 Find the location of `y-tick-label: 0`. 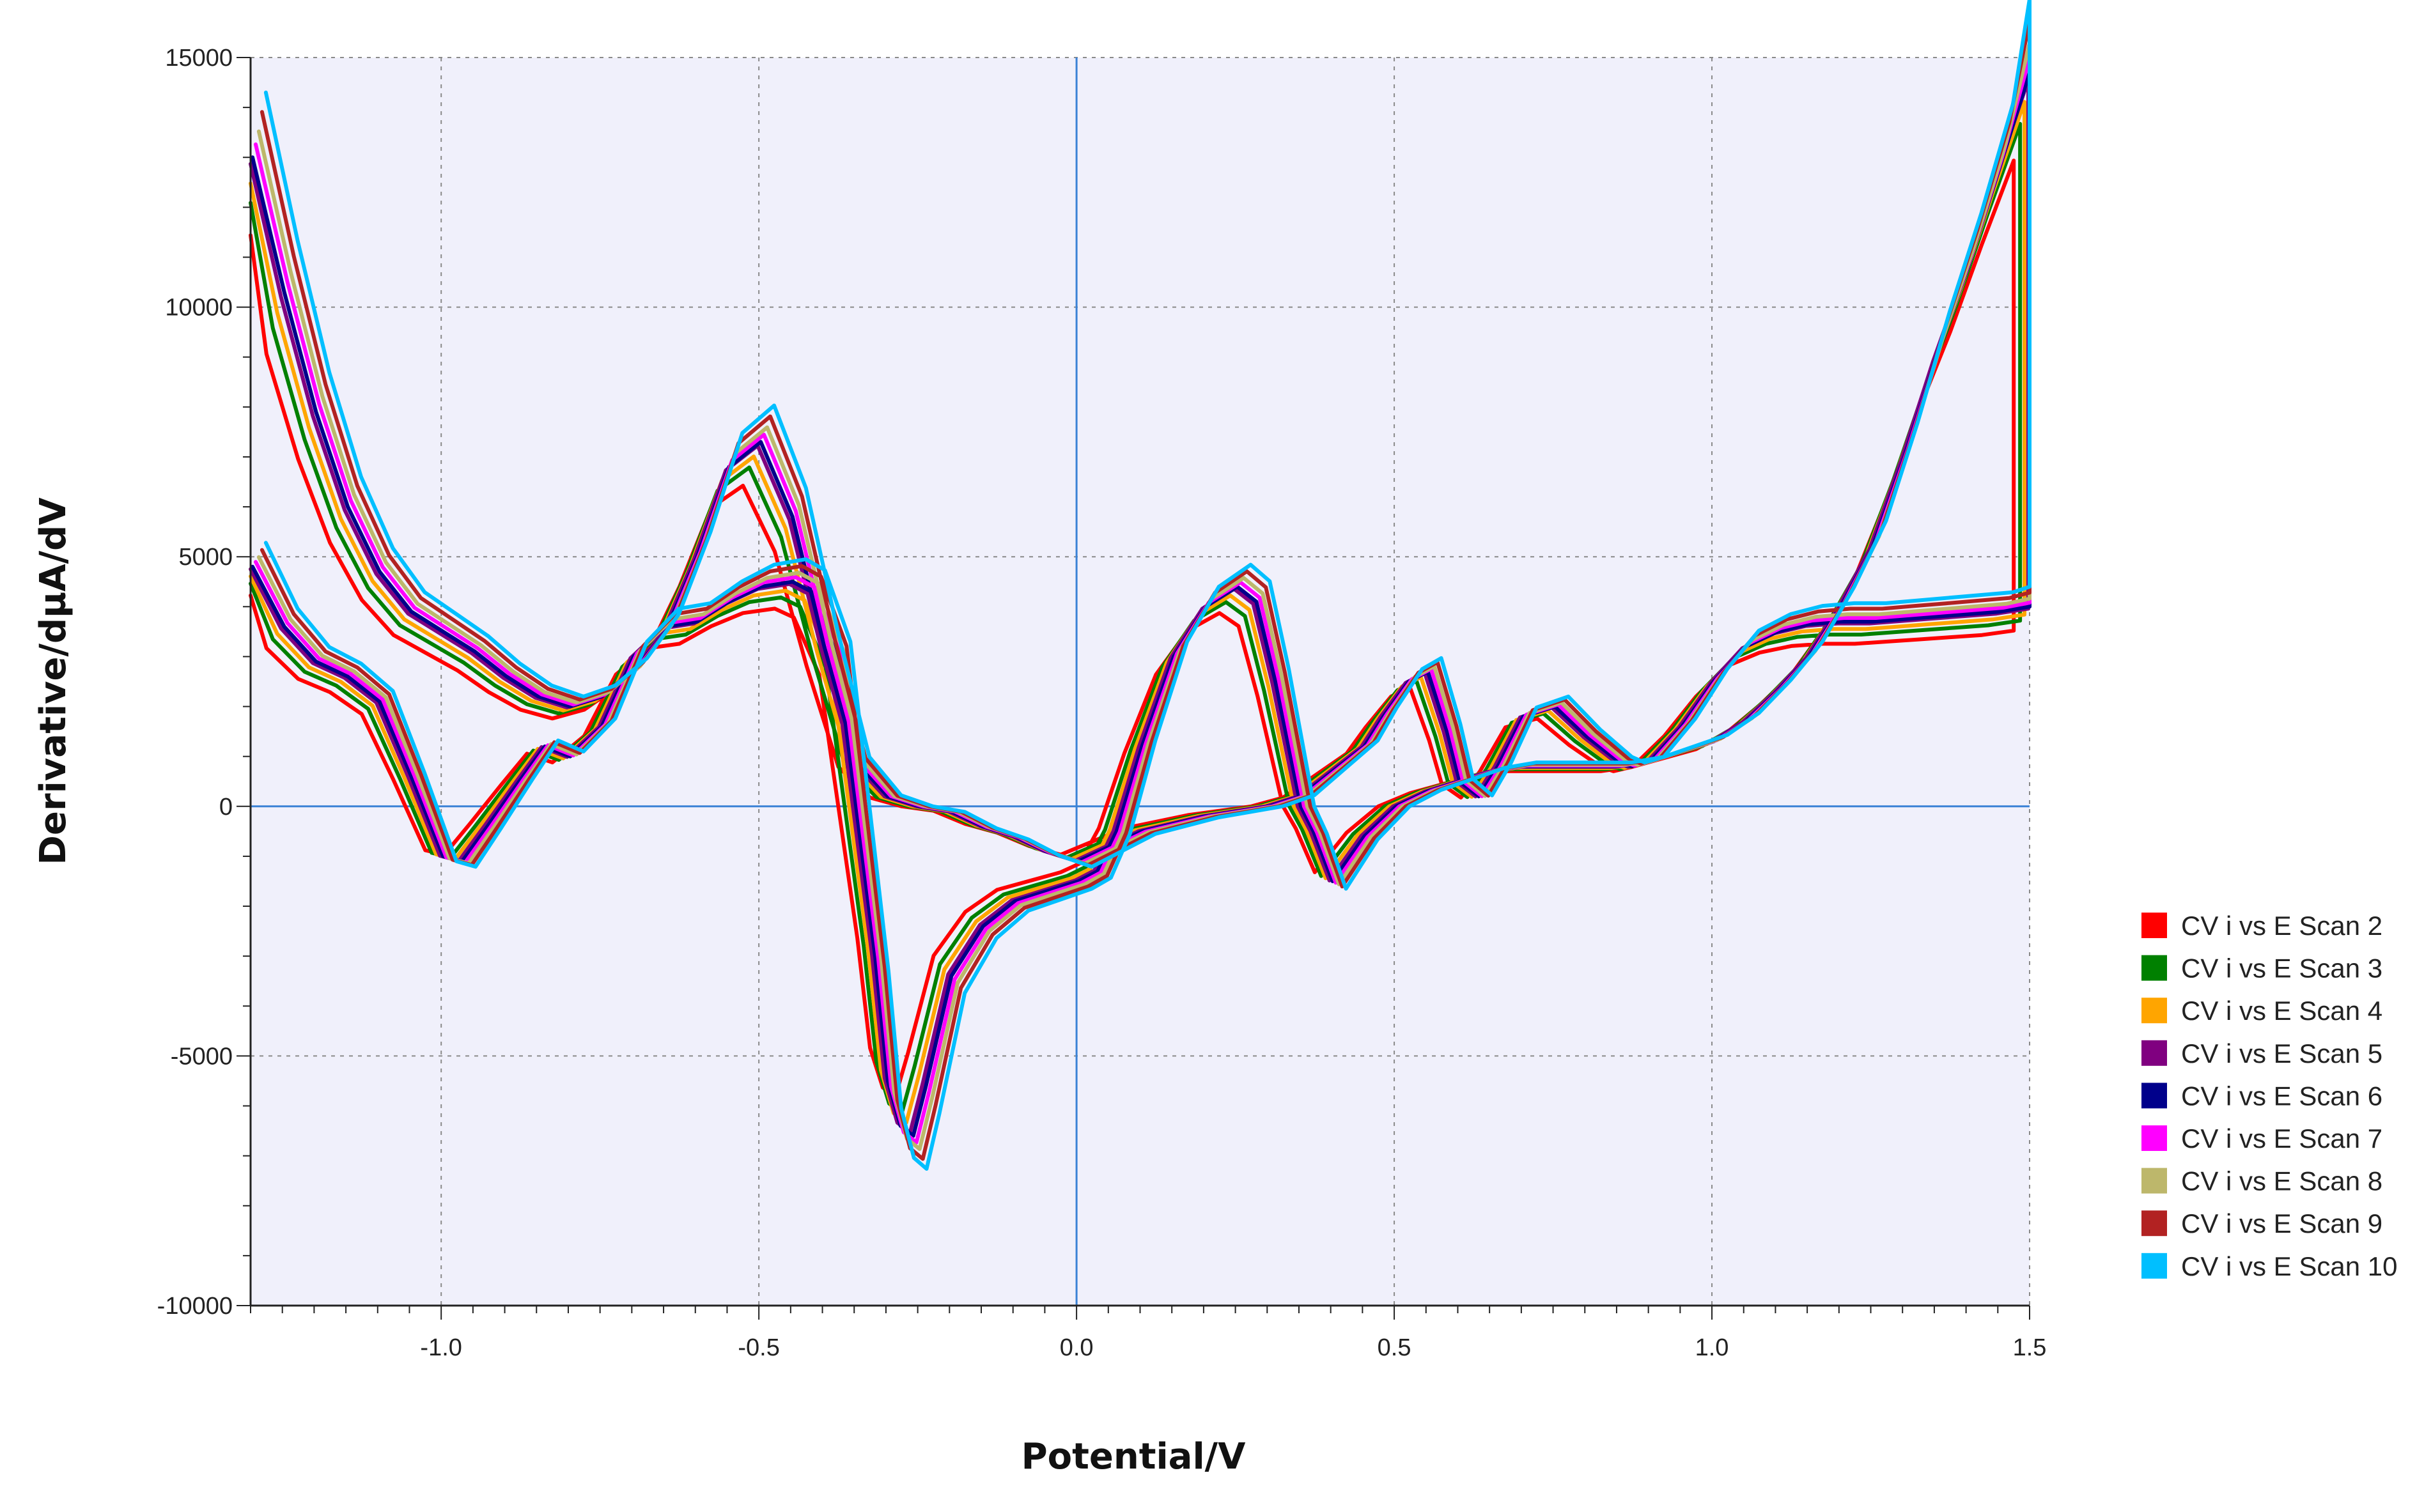

y-tick-label: 0 is located at coordinates (226, 808).